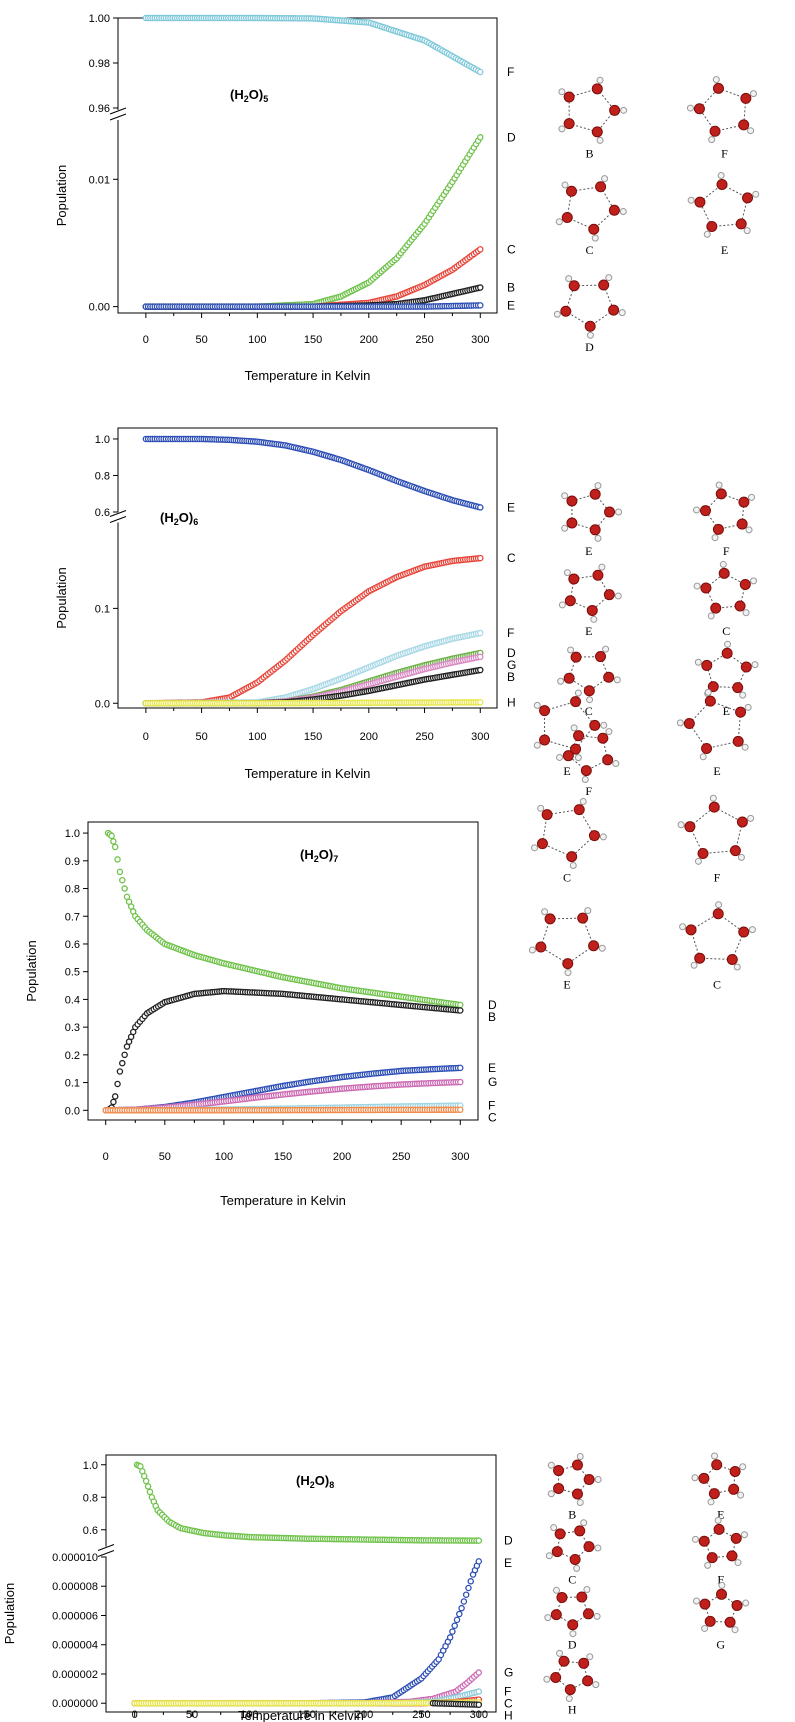  Describe the element at coordinates (102, 513) in the screenshot. I see `y-tick-label: 0.6` at that location.